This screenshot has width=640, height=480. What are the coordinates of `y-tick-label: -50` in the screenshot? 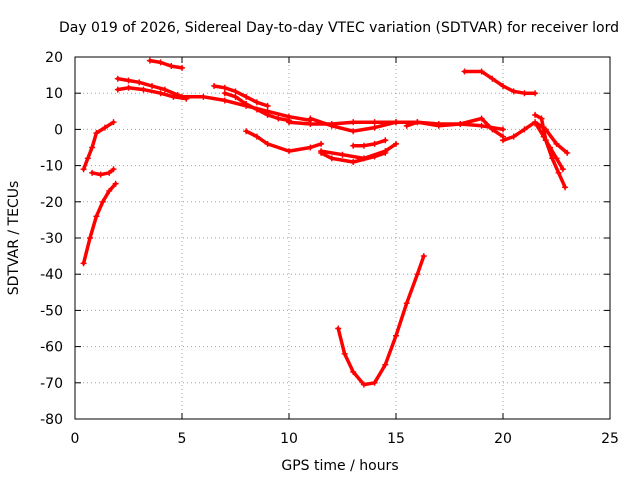 It's located at (51, 311).